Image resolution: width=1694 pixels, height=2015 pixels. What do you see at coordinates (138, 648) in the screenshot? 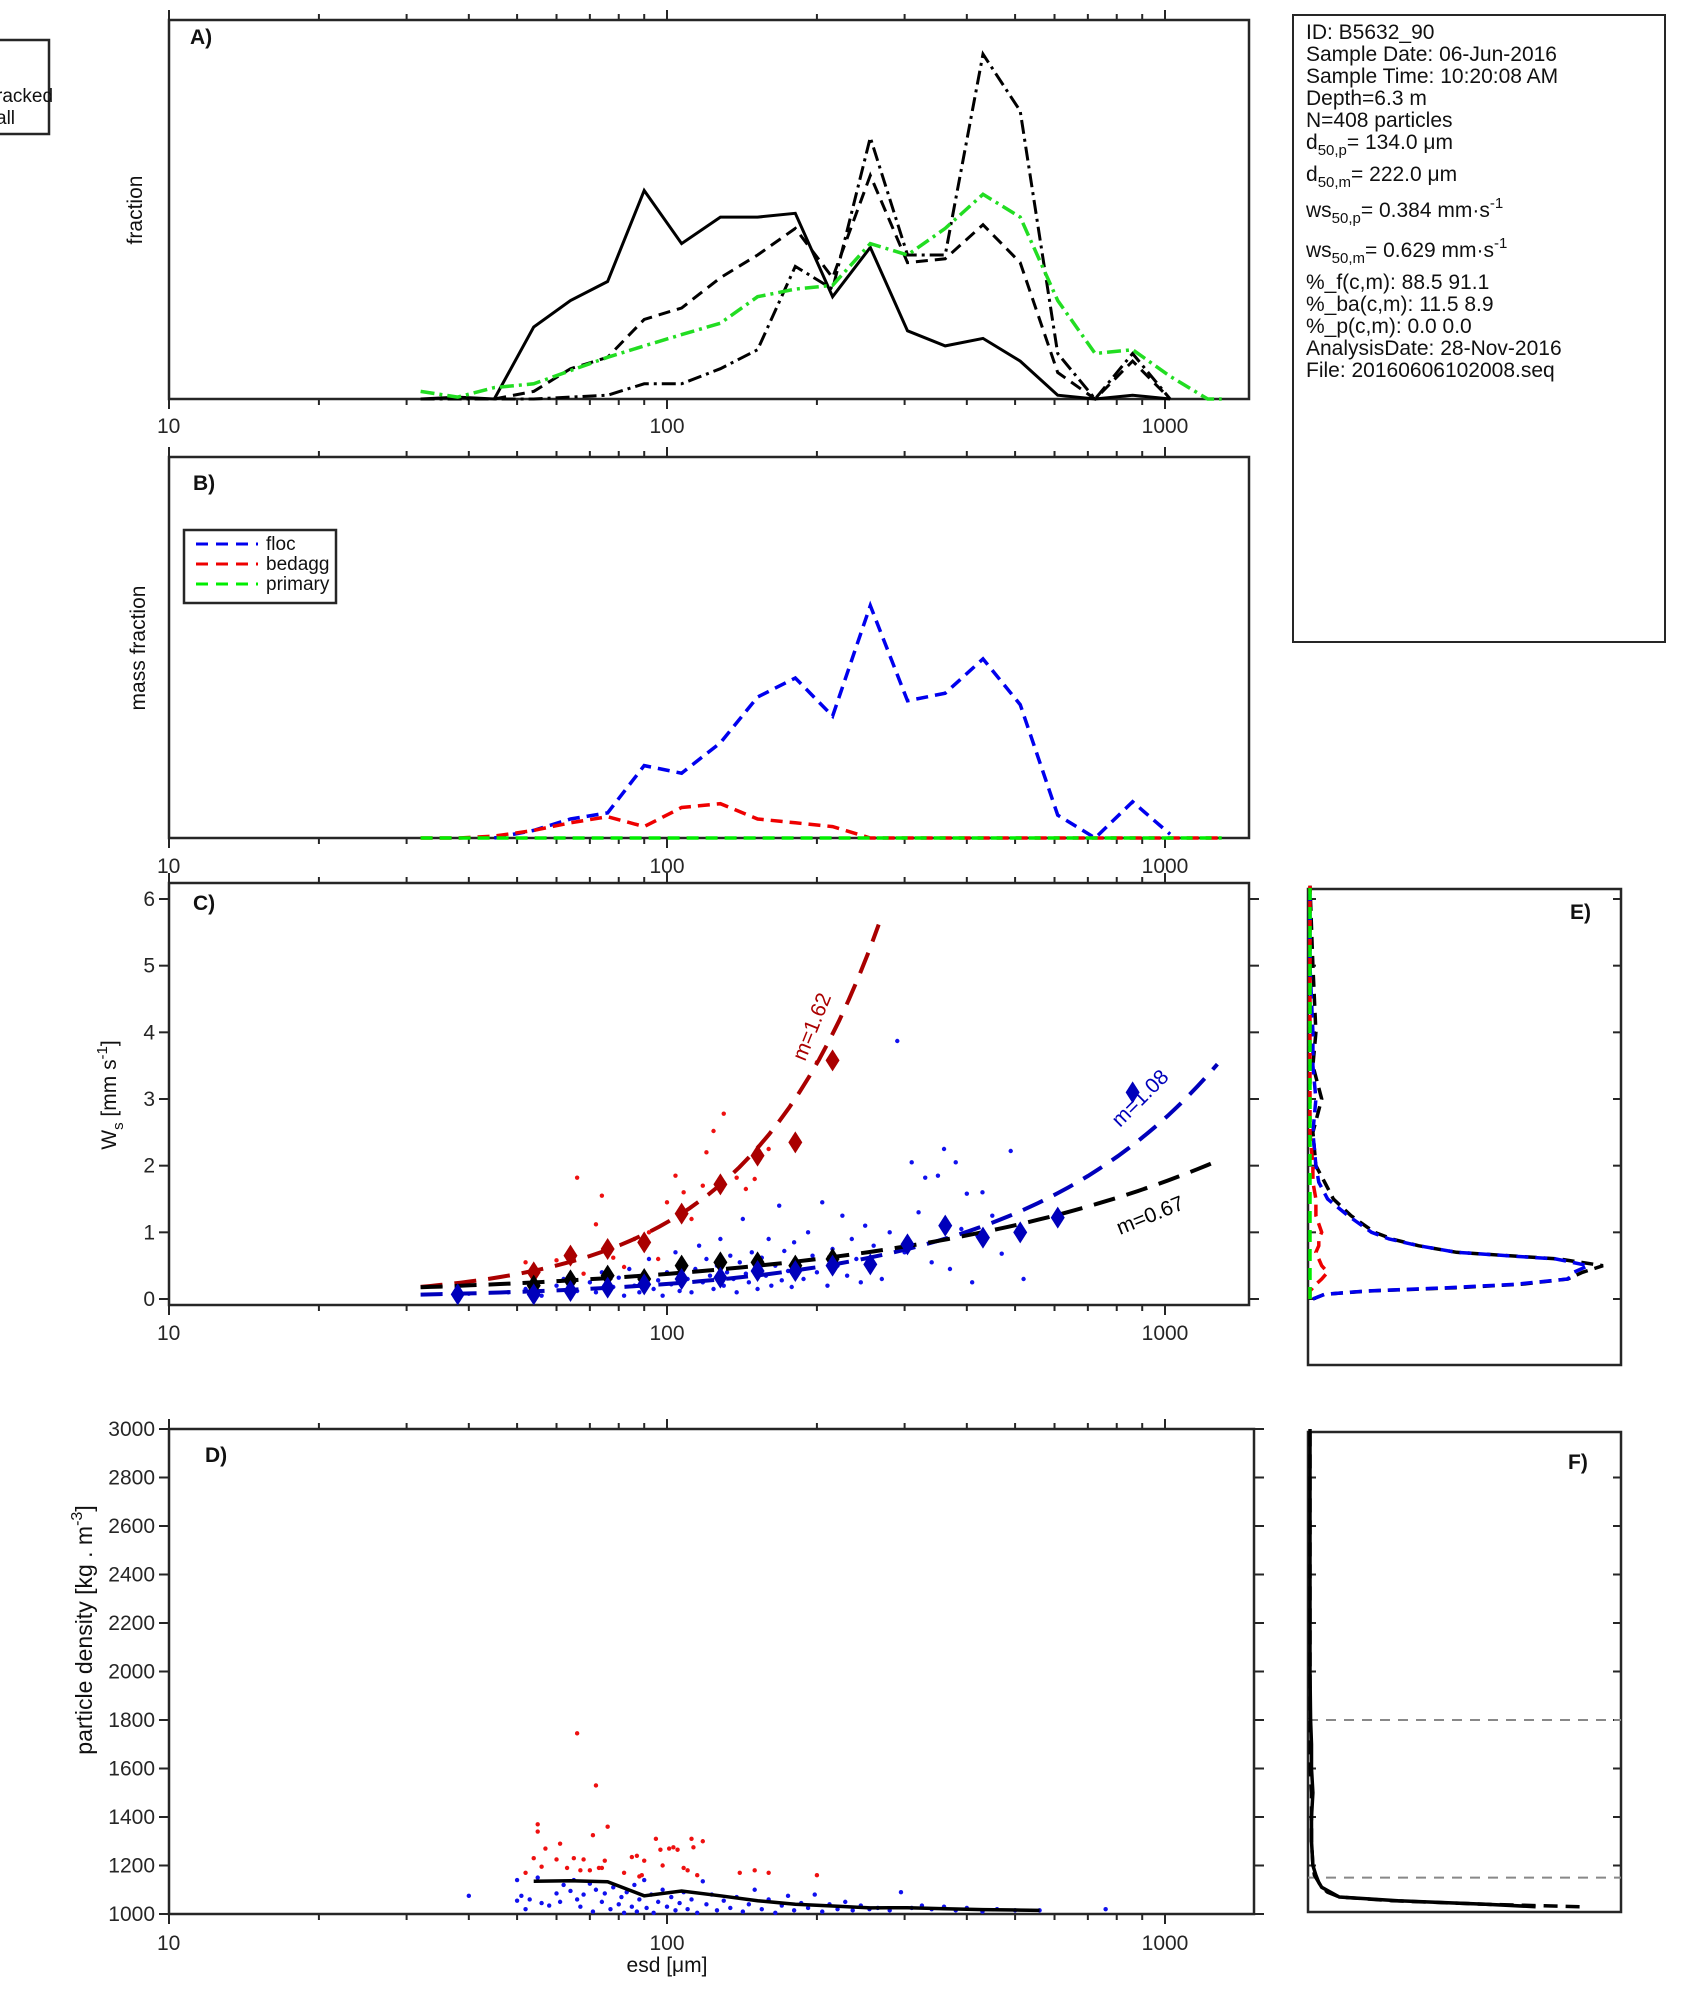
I see `ylabel-mass-fraction: mass fraction` at bounding box center [138, 648].